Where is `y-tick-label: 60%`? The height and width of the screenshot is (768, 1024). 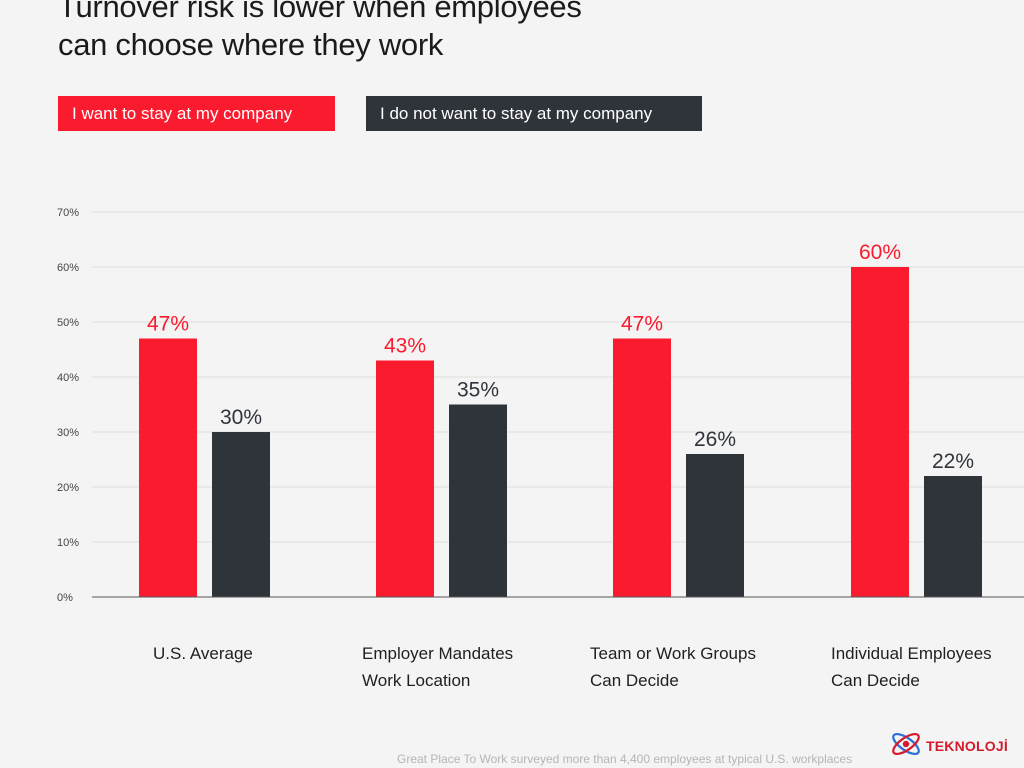 y-tick-label: 60% is located at coordinates (68, 268).